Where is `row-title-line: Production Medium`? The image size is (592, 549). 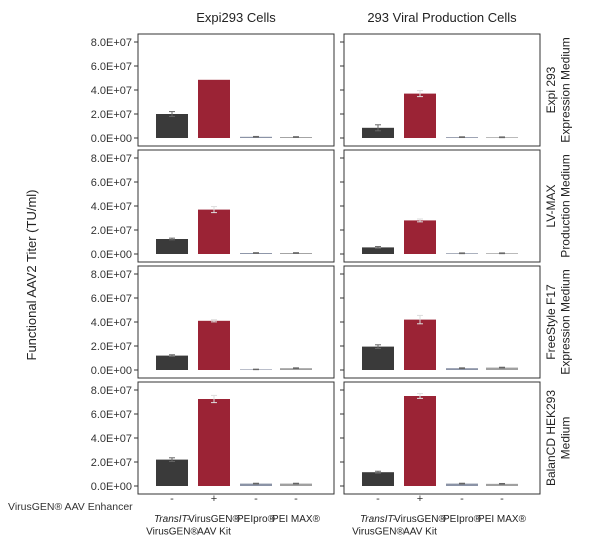 row-title-line: Production Medium is located at coordinates (566, 205).